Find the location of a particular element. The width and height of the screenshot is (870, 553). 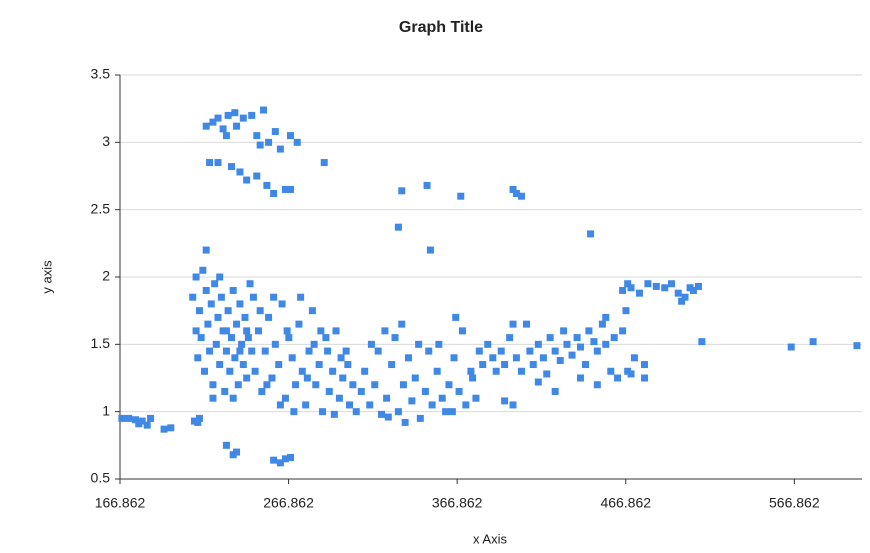

y-tick-label: 2 is located at coordinates (106, 276).